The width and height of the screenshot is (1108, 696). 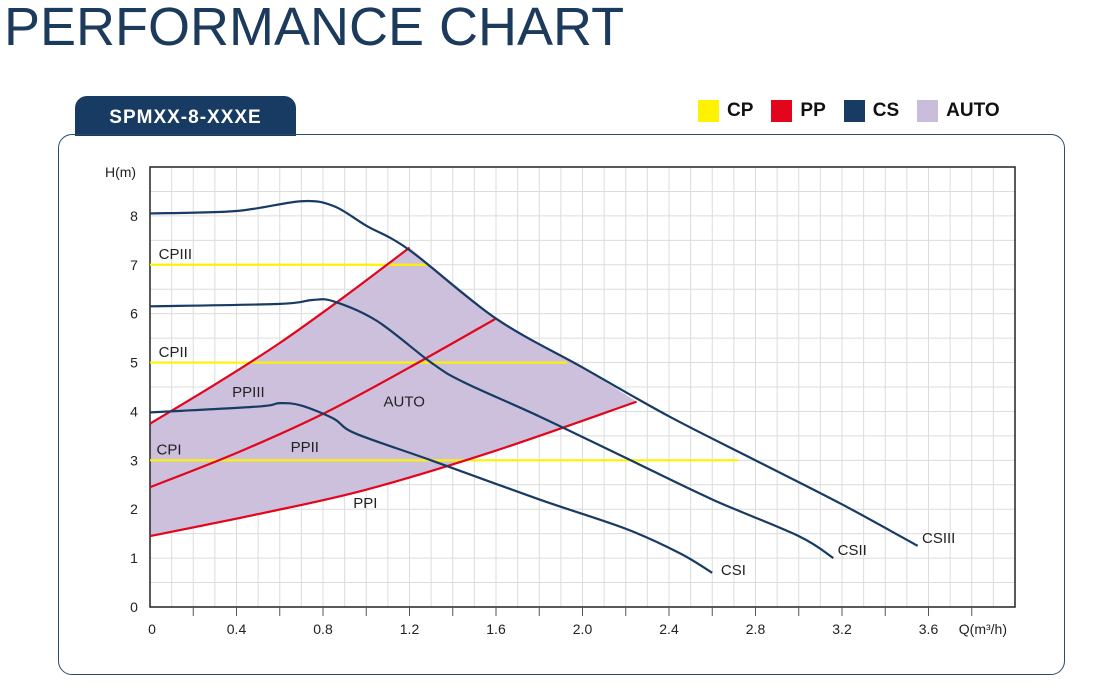 I want to click on legend-item-cp: CP, so click(x=725, y=111).